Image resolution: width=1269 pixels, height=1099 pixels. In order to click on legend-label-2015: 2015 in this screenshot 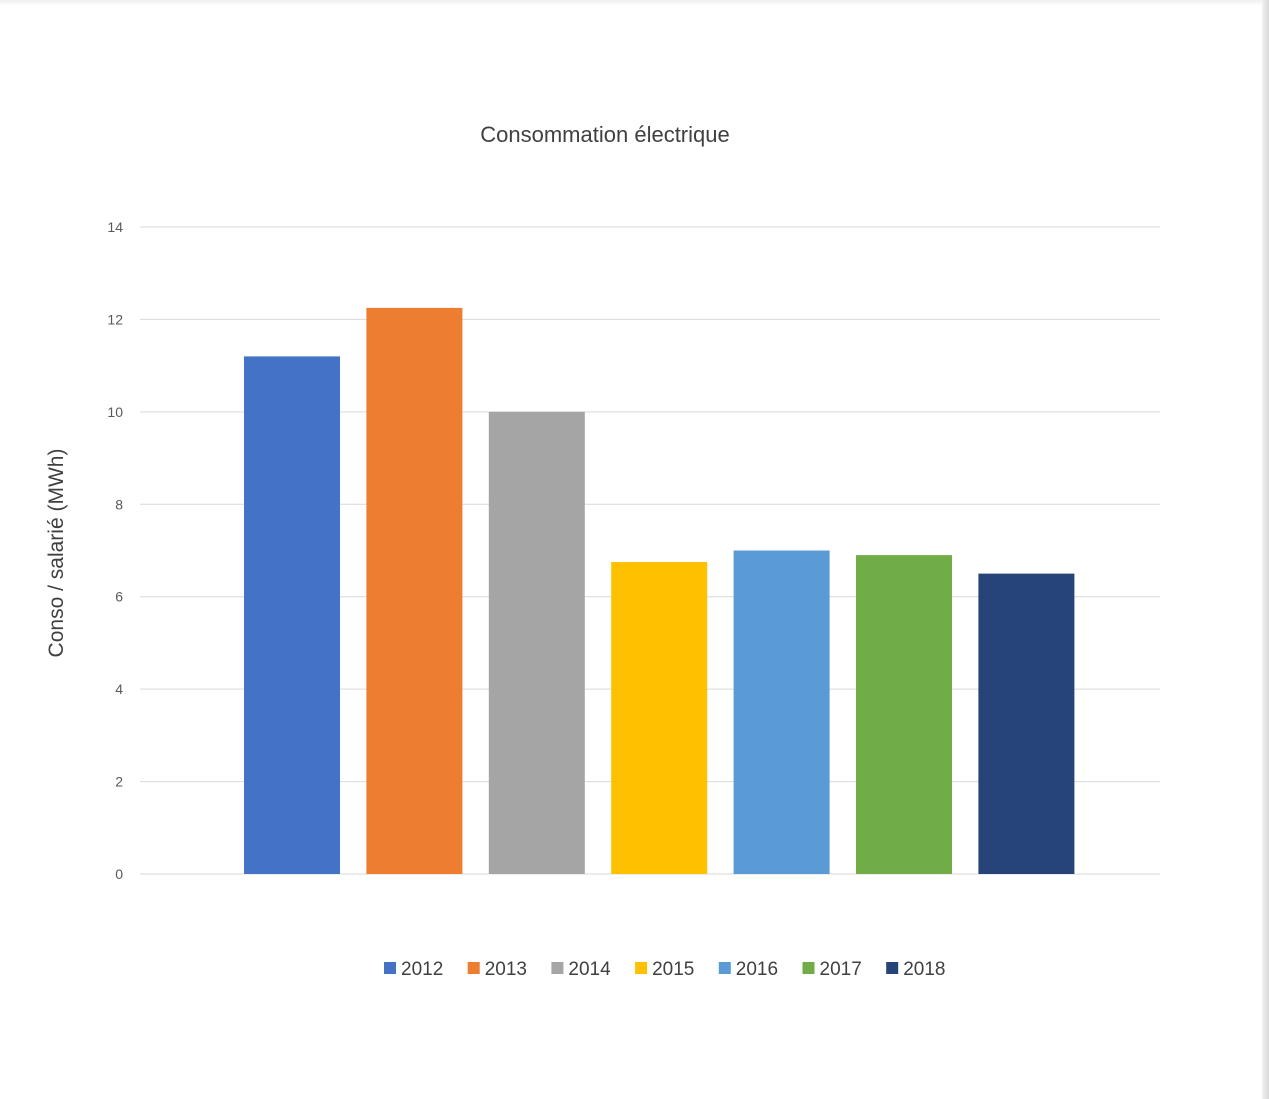, I will do `click(673, 969)`.